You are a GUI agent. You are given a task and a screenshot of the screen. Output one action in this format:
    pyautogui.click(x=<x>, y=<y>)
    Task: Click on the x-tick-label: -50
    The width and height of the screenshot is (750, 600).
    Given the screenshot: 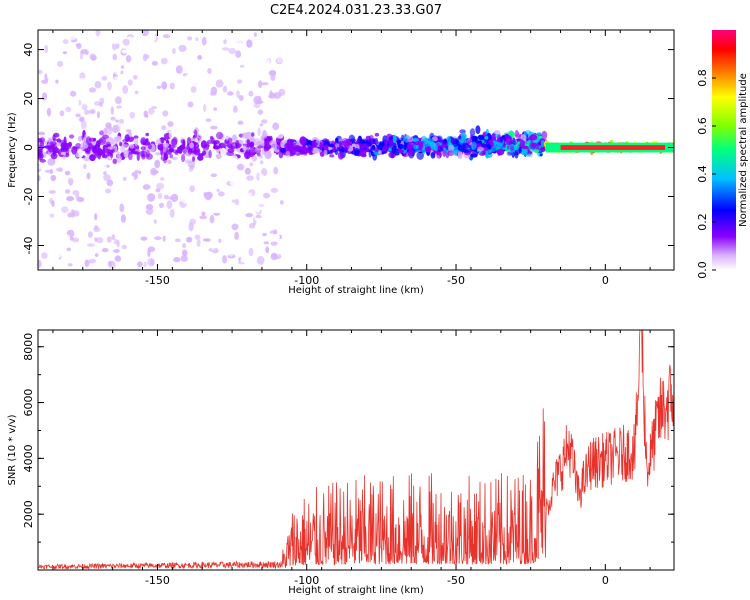 What is the action you would take?
    pyautogui.click(x=456, y=280)
    